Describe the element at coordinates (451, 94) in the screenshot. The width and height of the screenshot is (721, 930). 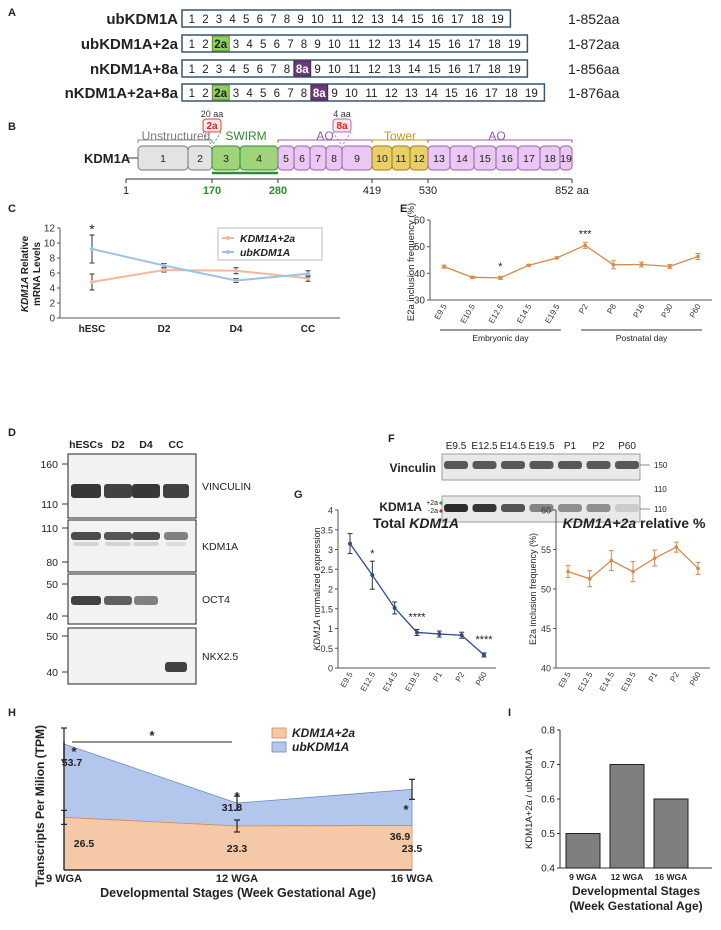
I see `exon-label: 15` at that location.